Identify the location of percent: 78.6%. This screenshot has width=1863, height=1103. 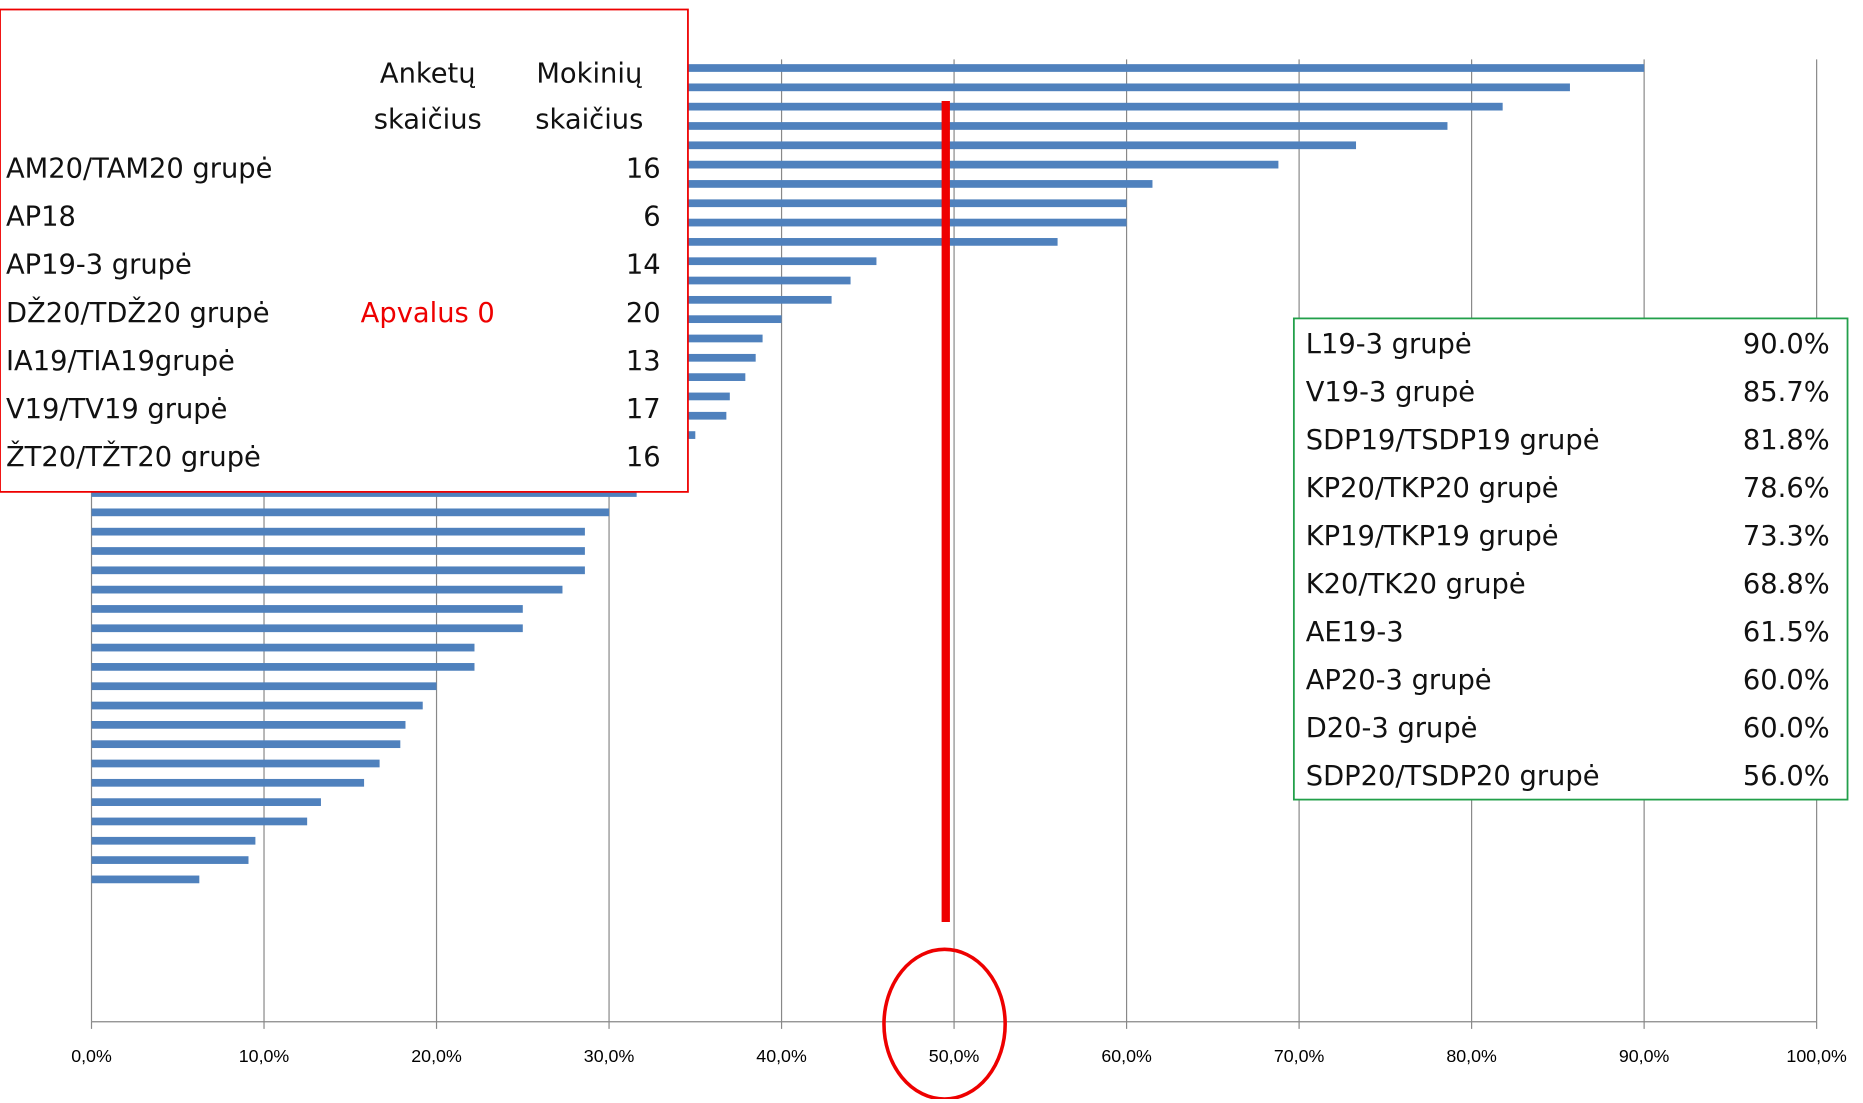
(1786, 488).